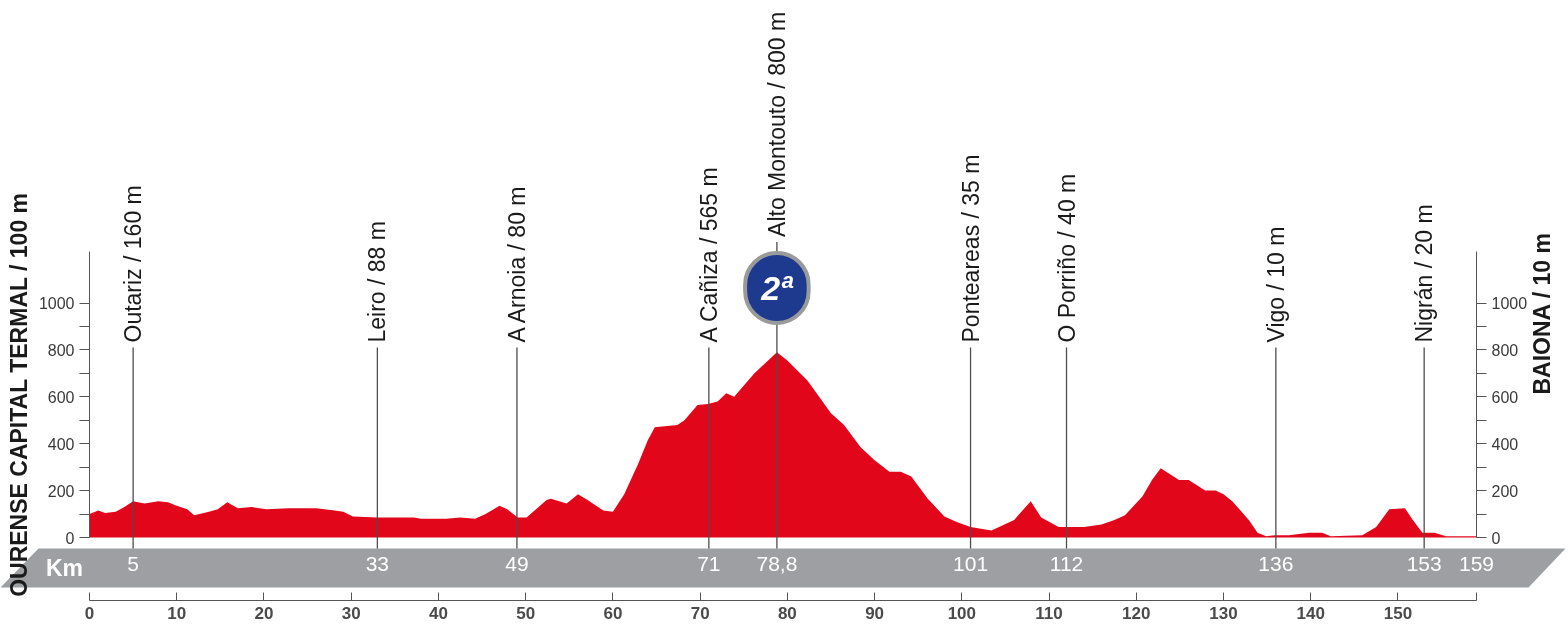 The image size is (1568, 629). What do you see at coordinates (177, 613) in the screenshot?
I see `x-tick-label: 10` at bounding box center [177, 613].